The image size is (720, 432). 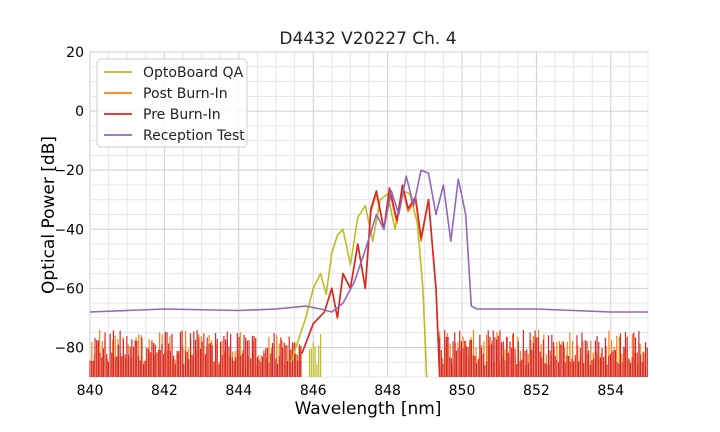 I want to click on x-tick-label: 844, so click(x=238, y=391).